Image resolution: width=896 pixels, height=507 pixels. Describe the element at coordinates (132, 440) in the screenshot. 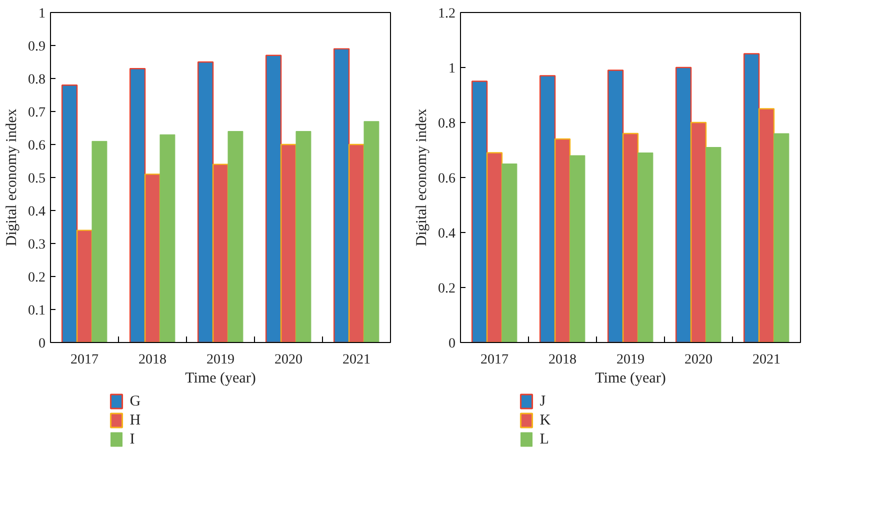

I see `legend-label: I` at that location.